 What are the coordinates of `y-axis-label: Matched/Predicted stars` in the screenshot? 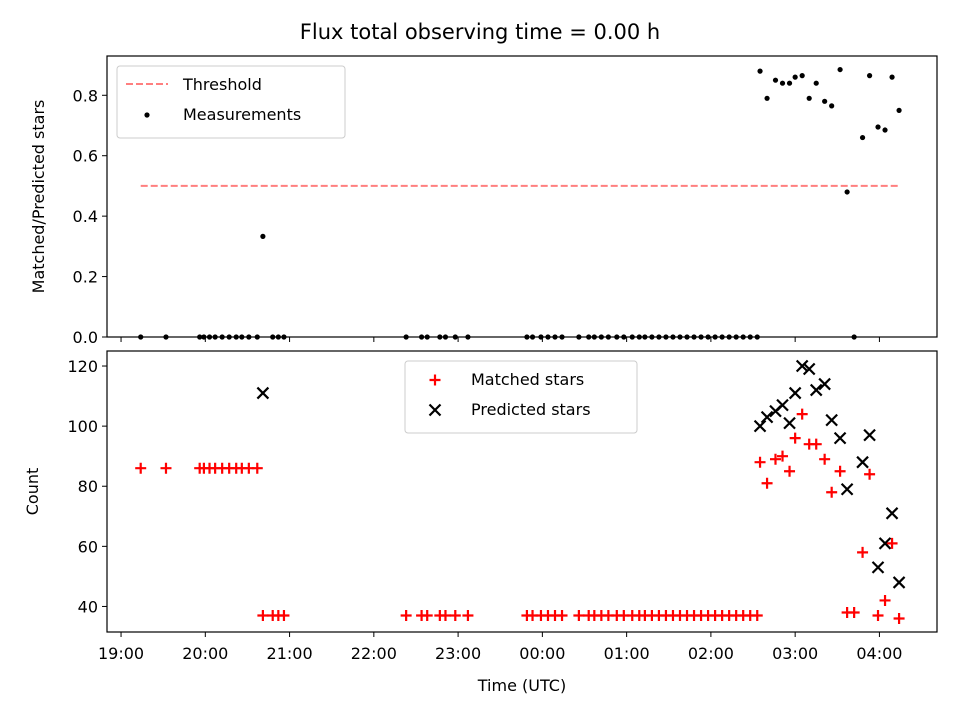 It's located at (38, 197).